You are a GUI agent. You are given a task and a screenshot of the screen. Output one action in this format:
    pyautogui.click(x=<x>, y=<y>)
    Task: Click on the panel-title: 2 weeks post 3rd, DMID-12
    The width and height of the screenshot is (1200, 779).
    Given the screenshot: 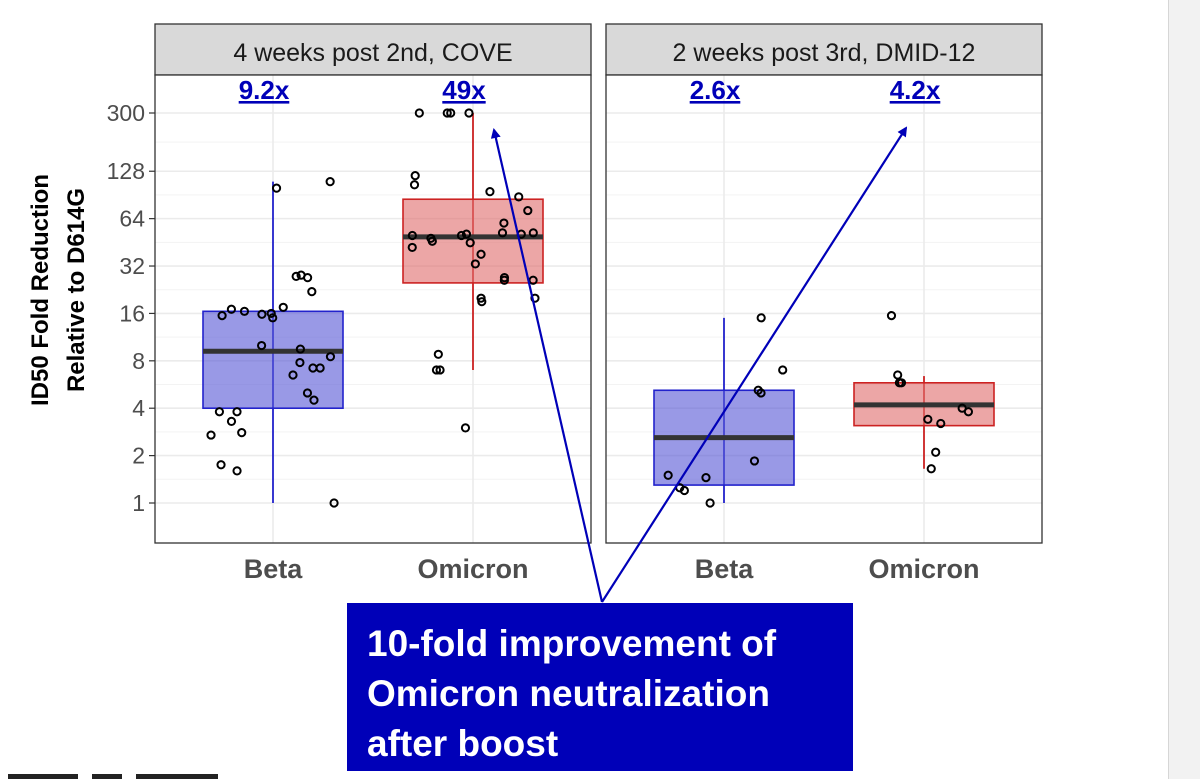 What is the action you would take?
    pyautogui.click(x=824, y=53)
    